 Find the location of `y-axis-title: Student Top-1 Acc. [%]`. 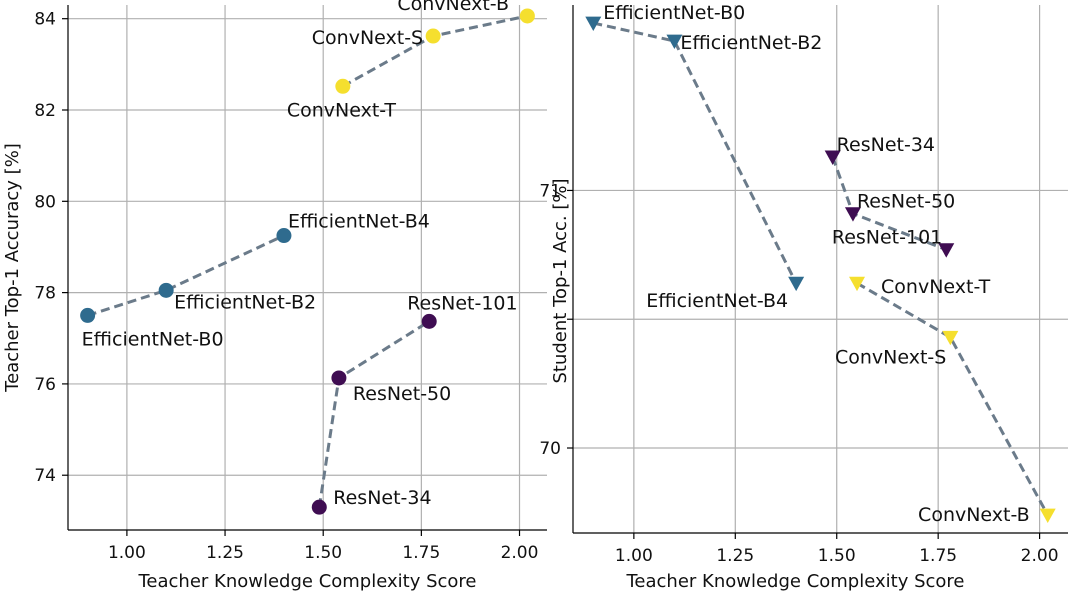

y-axis-title: Student Top-1 Acc. [%] is located at coordinates (560, 280).